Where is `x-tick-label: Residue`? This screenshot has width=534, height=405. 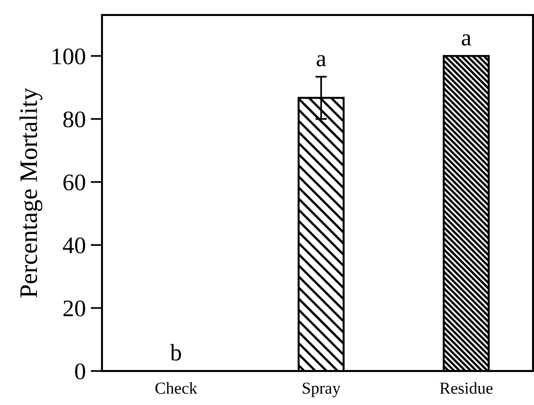 x-tick-label: Residue is located at coordinates (466, 388).